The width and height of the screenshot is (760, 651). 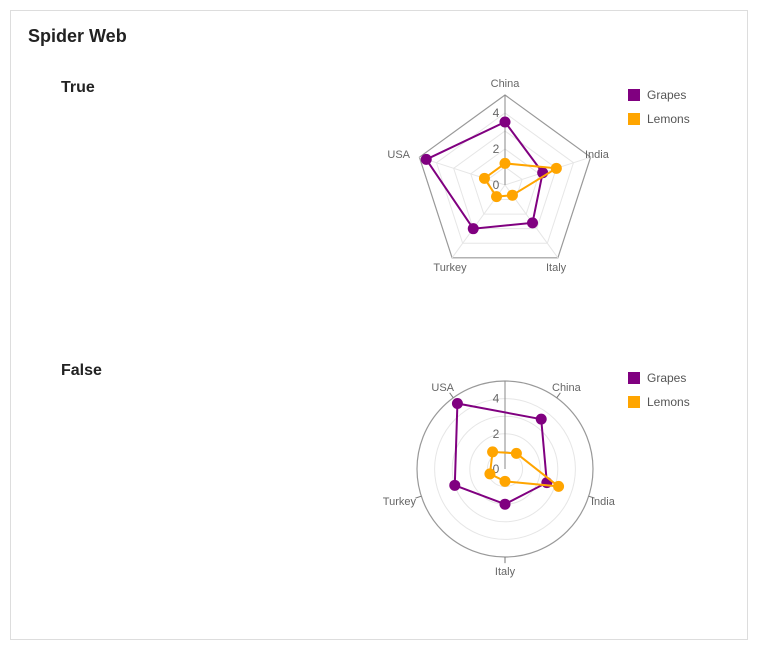 I want to click on category-label-0-2: Italy, so click(x=556, y=268).